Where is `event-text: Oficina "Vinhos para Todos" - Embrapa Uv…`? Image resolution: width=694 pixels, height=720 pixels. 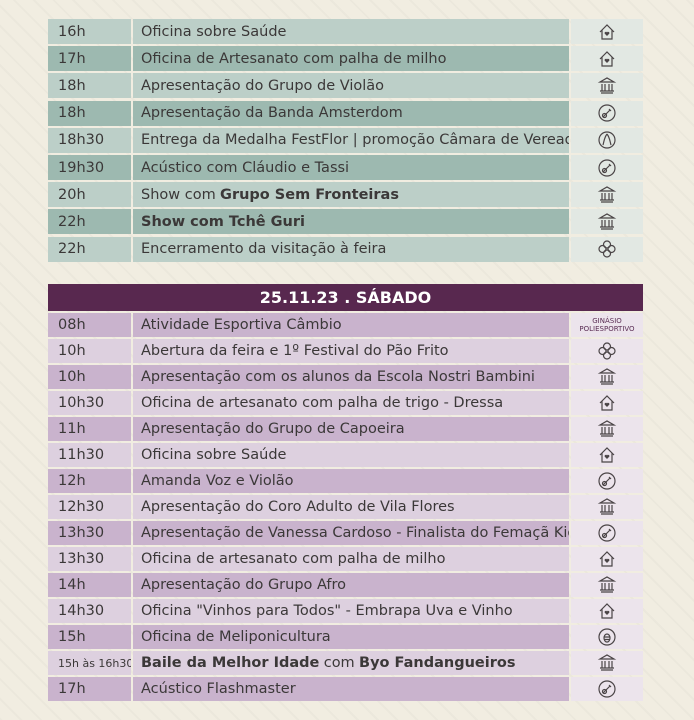
event-text: Oficina "Vinhos para Todos" - Embrapa Uv… is located at coordinates (327, 611).